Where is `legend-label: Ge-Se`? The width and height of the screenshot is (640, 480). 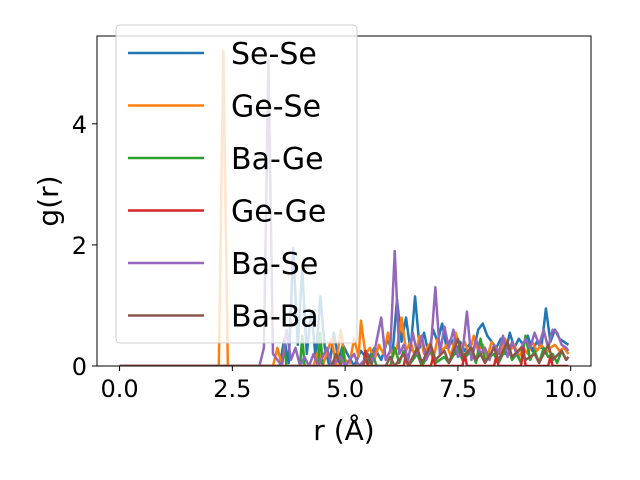
legend-label: Ge-Se is located at coordinates (276, 107).